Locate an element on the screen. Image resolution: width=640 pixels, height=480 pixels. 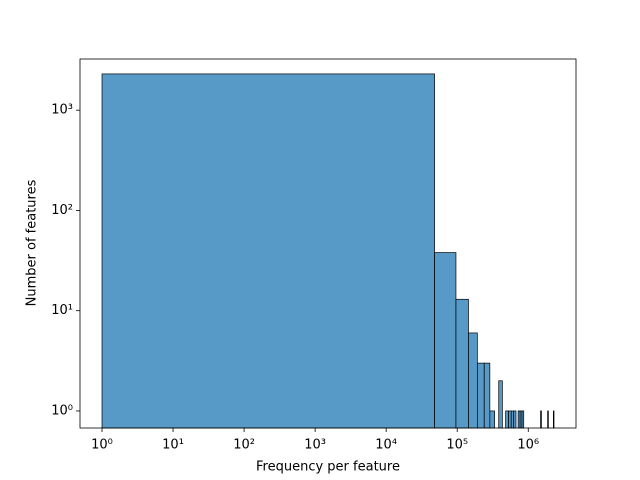
x-tick-label: 10⁶ is located at coordinates (528, 445).